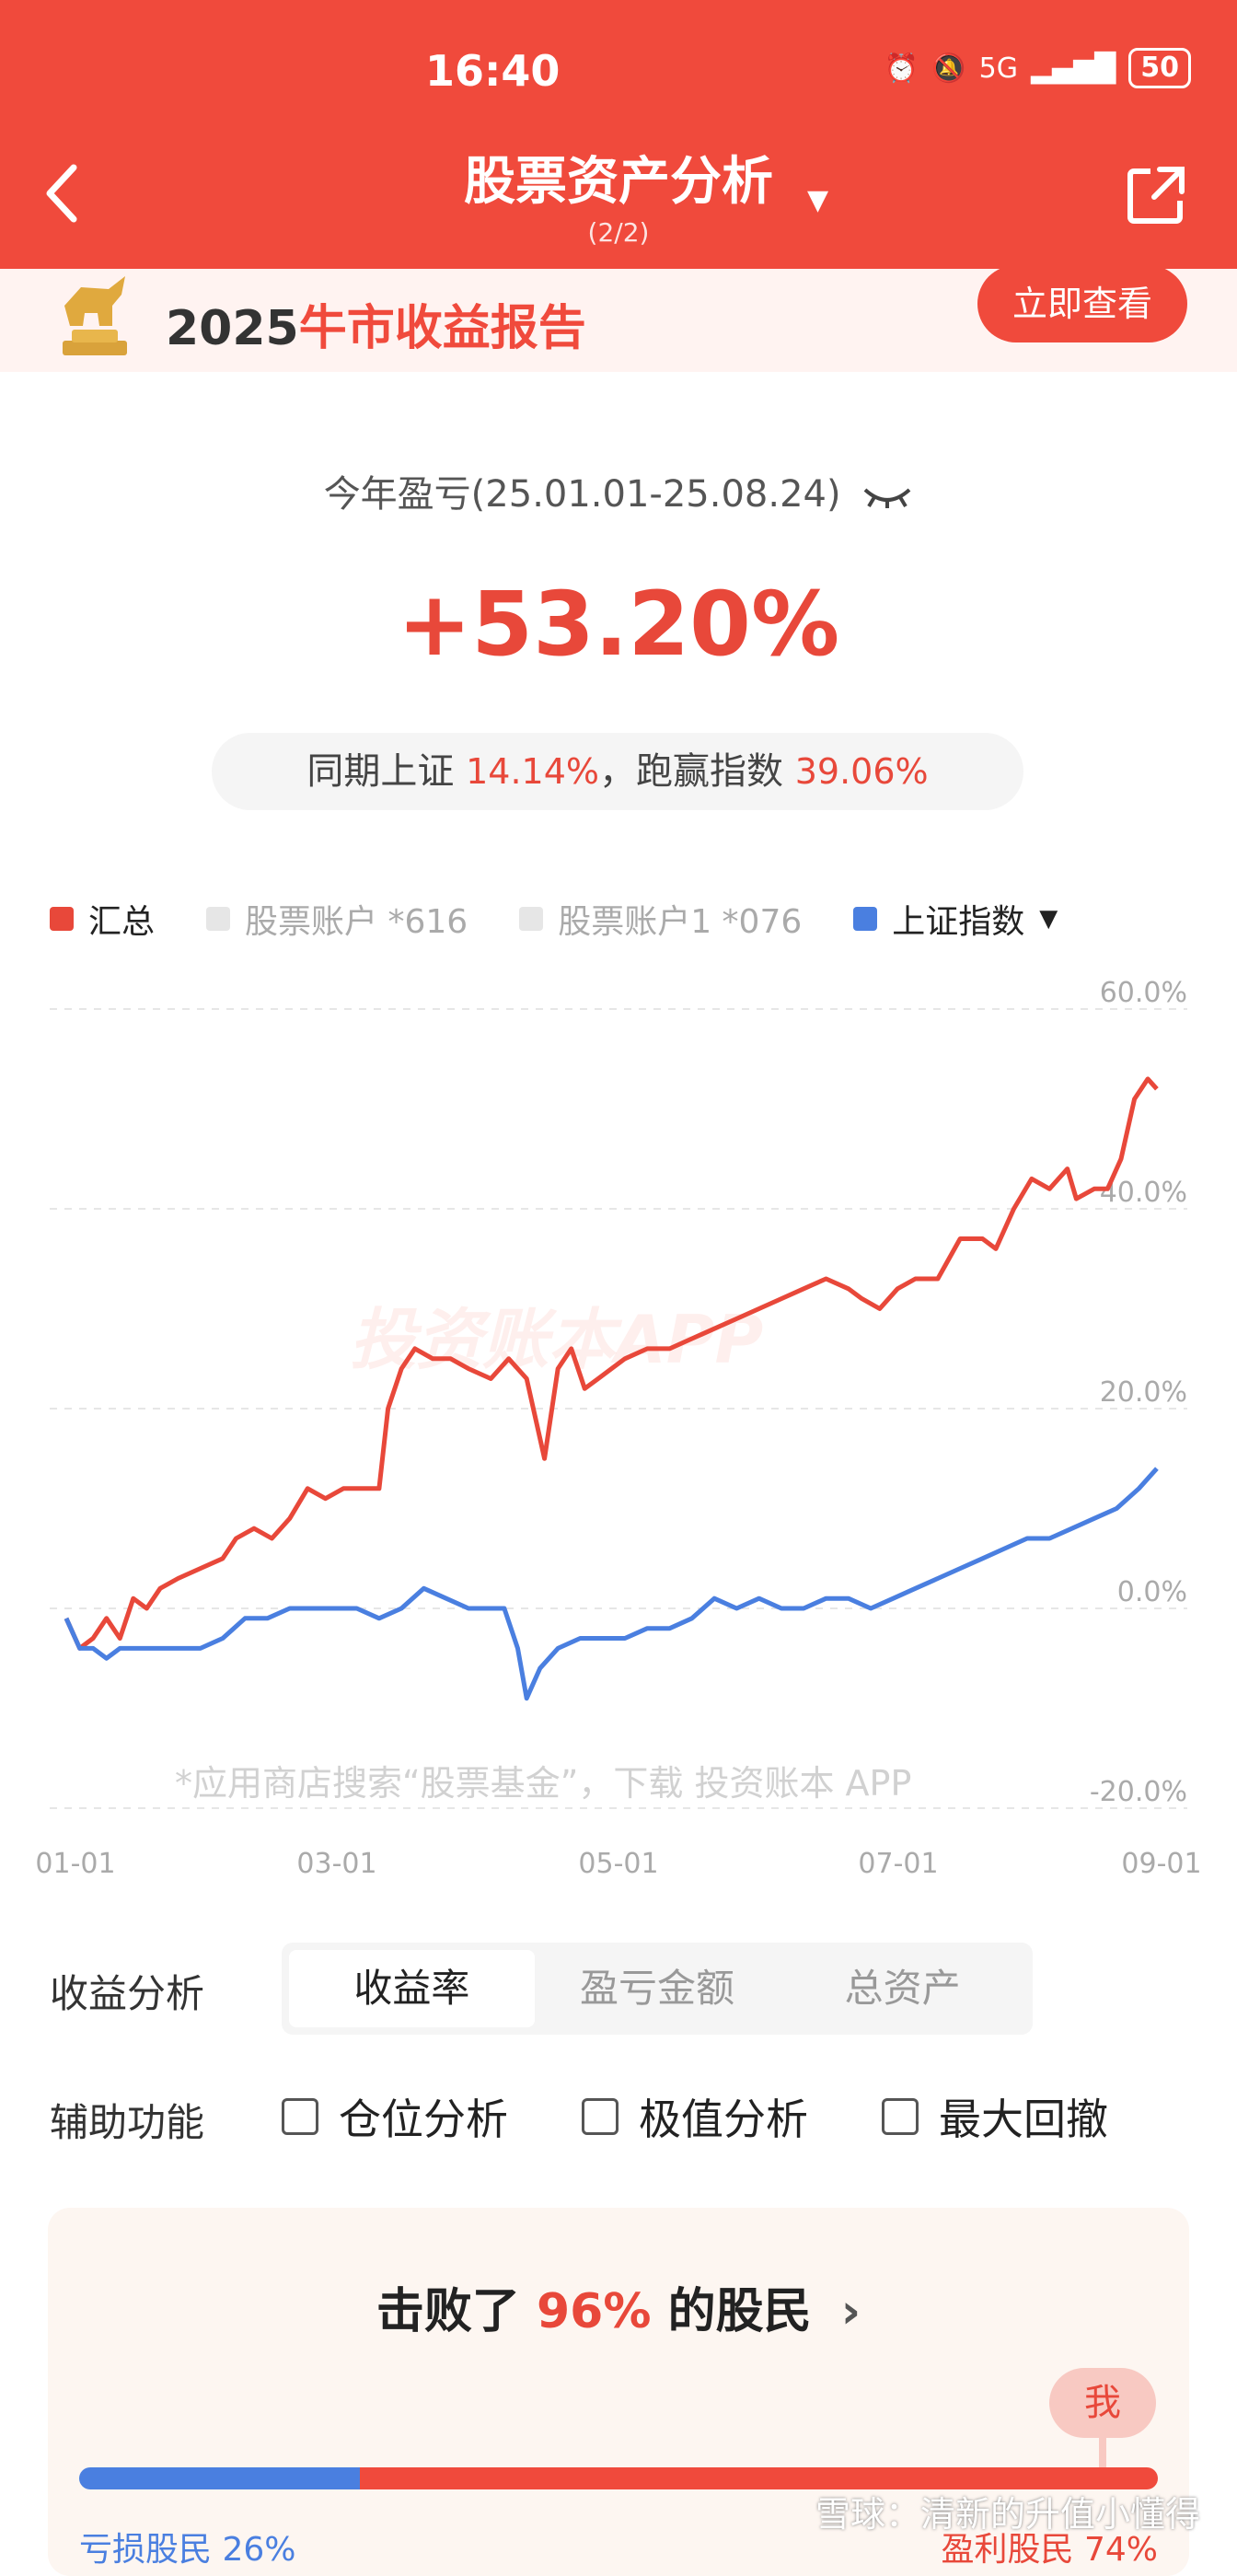  Describe the element at coordinates (1143, 993) in the screenshot. I see `y-tick-label: 60.0%` at that location.